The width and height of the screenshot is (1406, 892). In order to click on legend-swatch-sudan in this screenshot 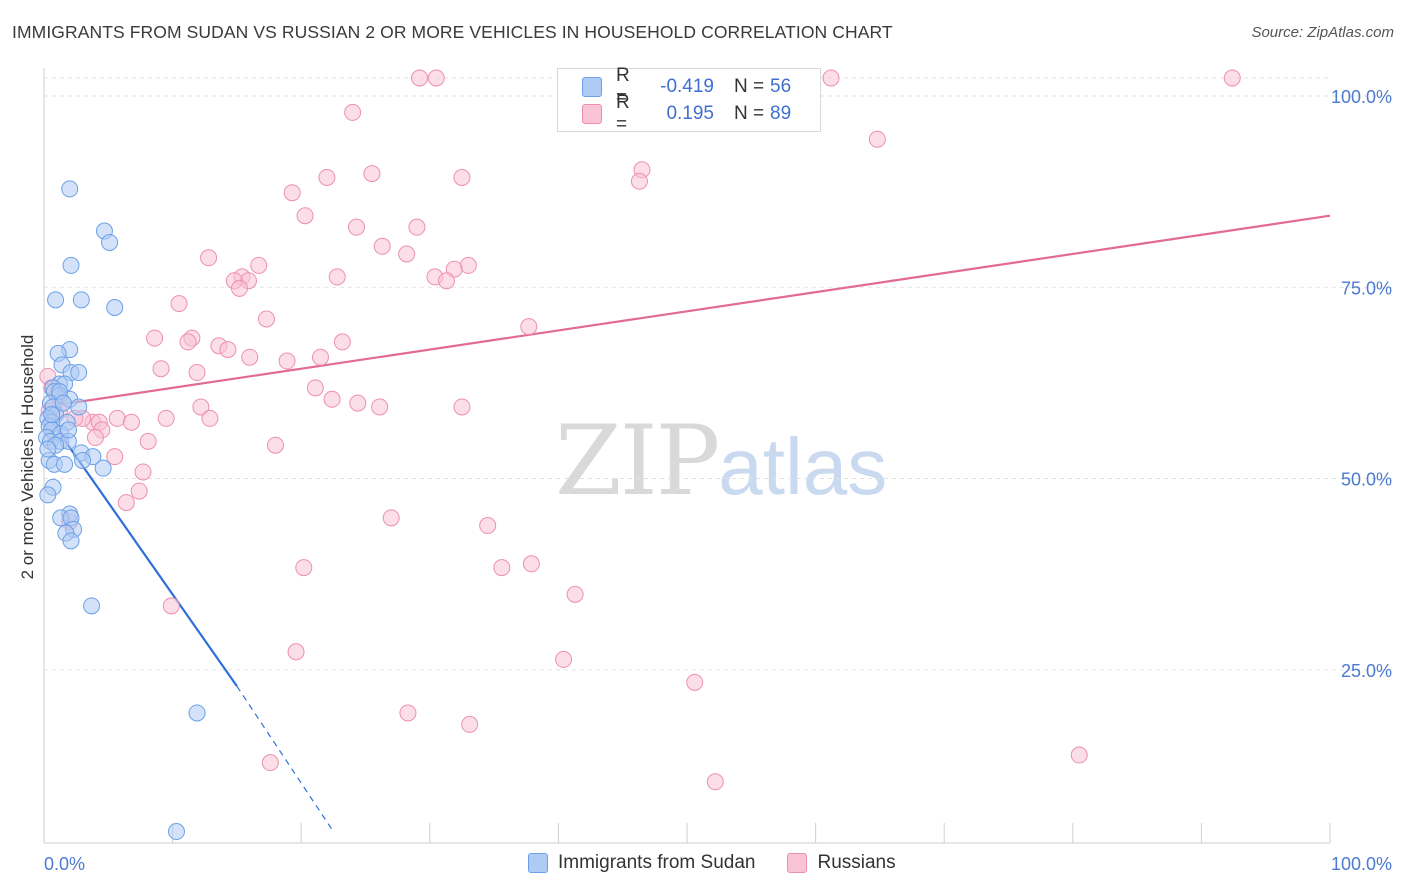, I will do `click(538, 863)`.